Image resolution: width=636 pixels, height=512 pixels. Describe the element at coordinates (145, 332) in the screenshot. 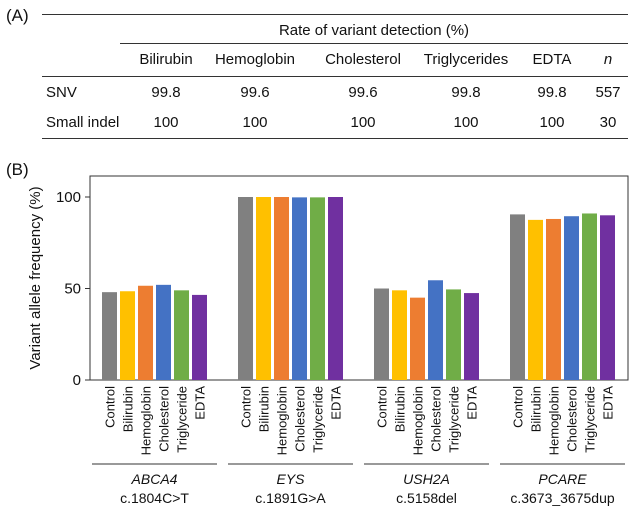

I see `bar-abca4-hemoglobin` at that location.